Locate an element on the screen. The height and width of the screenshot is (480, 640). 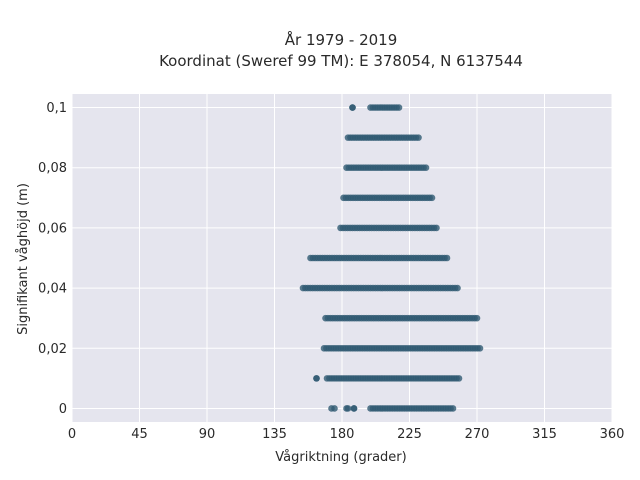
y-tick-label: 0,06 is located at coordinates (52, 228).